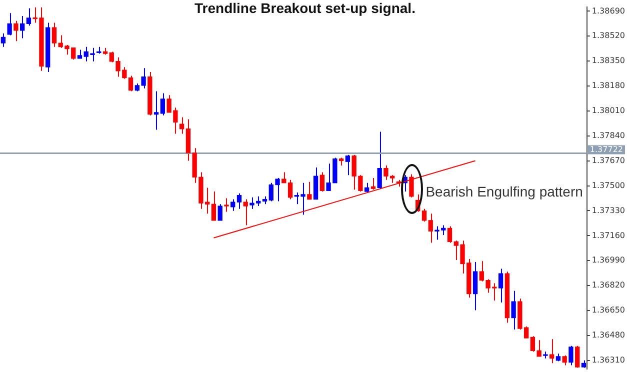 This screenshot has height=376, width=627. Describe the element at coordinates (504, 192) in the screenshot. I see `annotation: Bearish Engulfing pattern` at that location.